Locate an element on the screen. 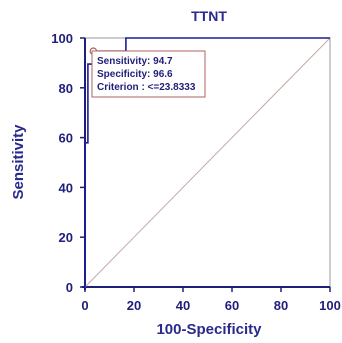  y-tick-label: 20 is located at coordinates (66, 237).